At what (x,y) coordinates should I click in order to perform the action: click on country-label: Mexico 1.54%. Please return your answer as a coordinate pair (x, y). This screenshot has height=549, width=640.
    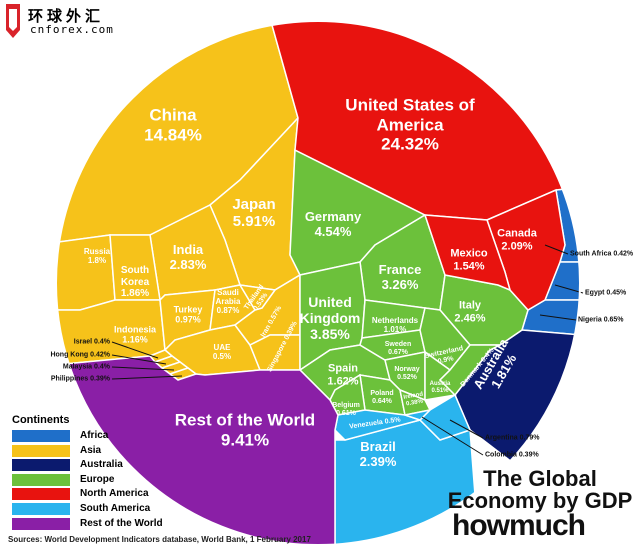
    Looking at the image, I should click on (469, 259).